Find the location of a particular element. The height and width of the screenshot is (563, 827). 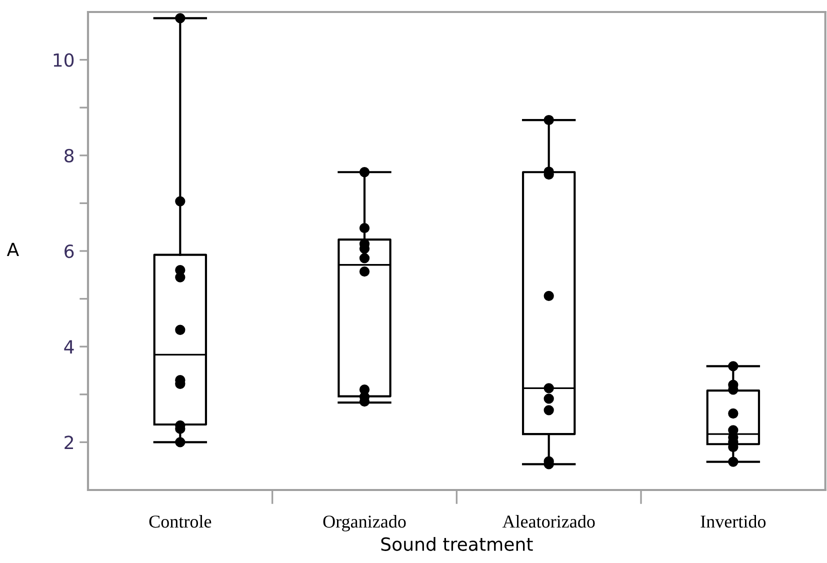

y-axis-title: A is located at coordinates (12, 249).